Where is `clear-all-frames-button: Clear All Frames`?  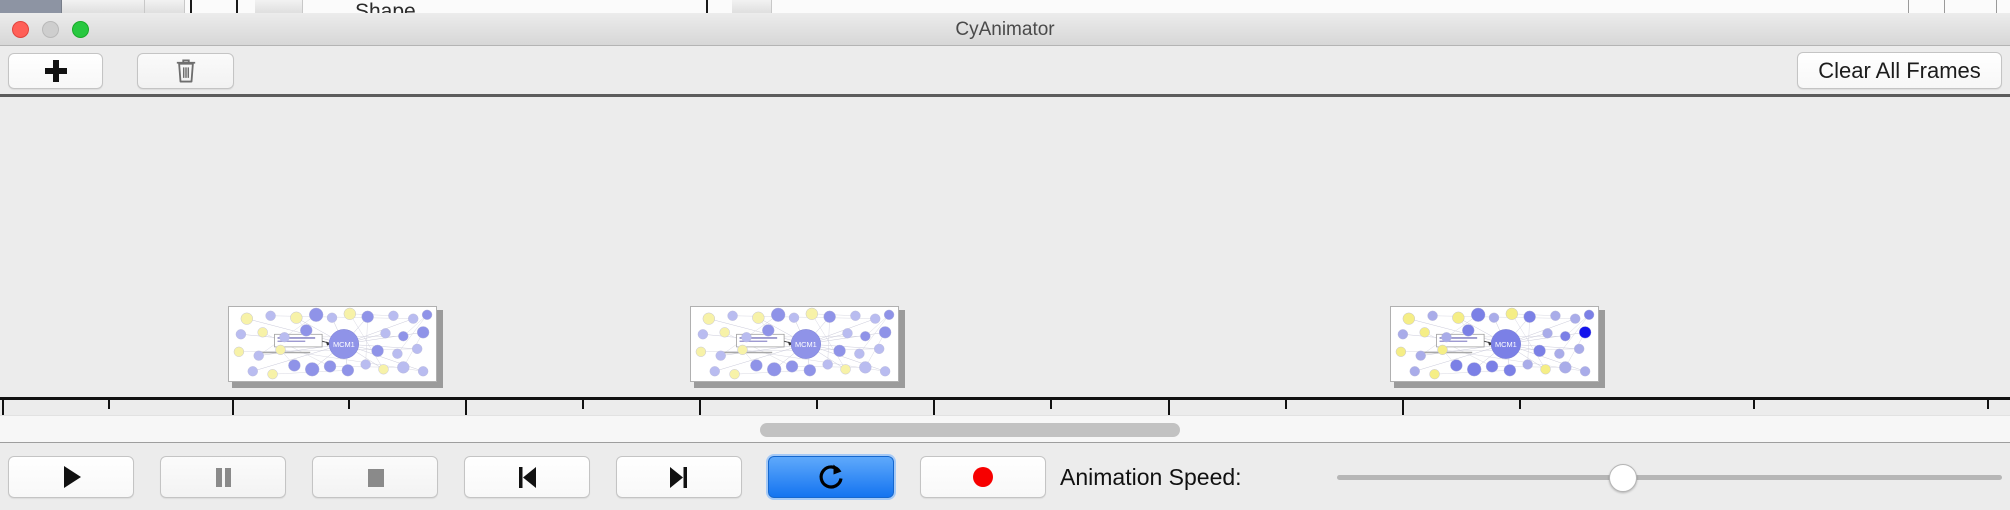
clear-all-frames-button: Clear All Frames is located at coordinates (1899, 70).